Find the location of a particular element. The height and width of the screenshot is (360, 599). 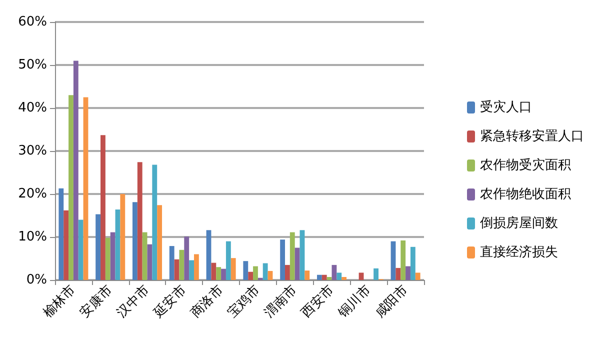

x-tick-label: 宝鸡市 is located at coordinates (244, 301).